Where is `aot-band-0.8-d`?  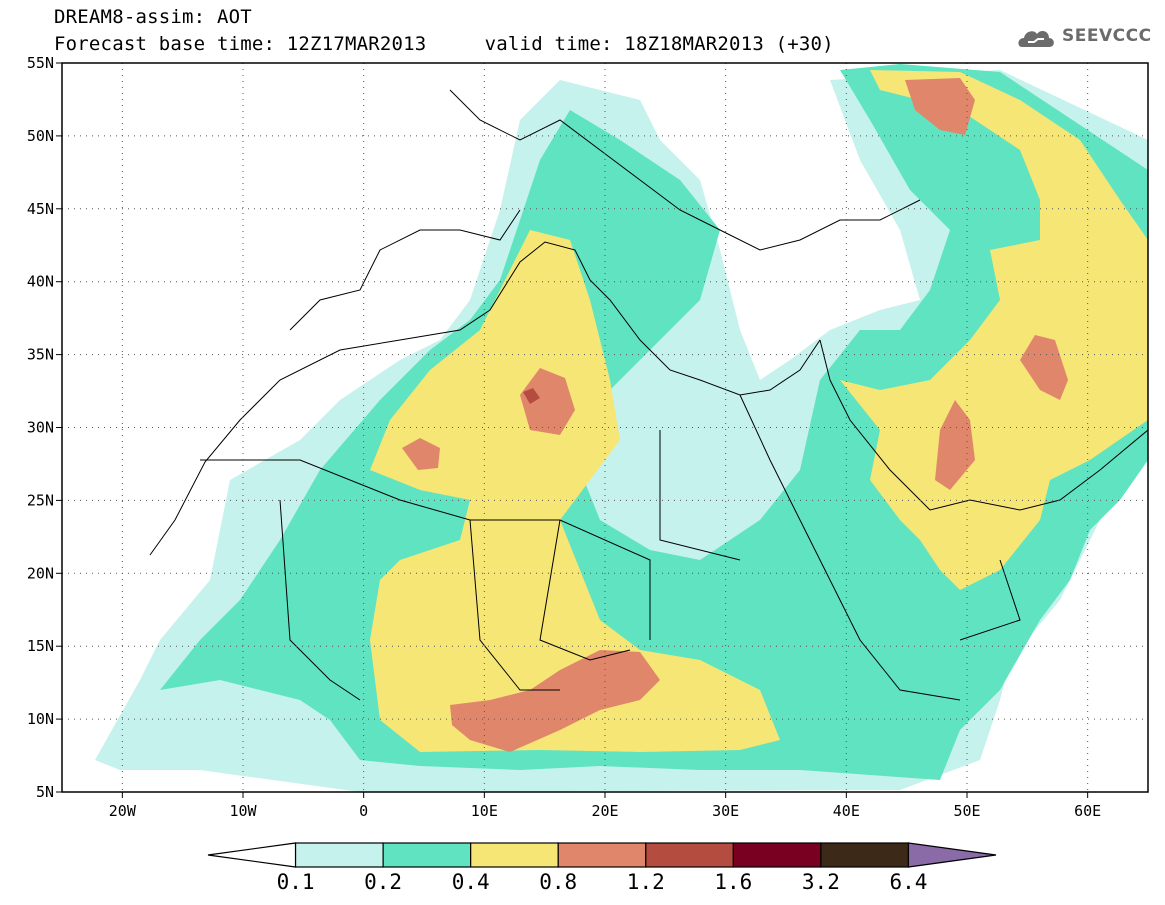 aot-band-0.8-d is located at coordinates (547, 401).